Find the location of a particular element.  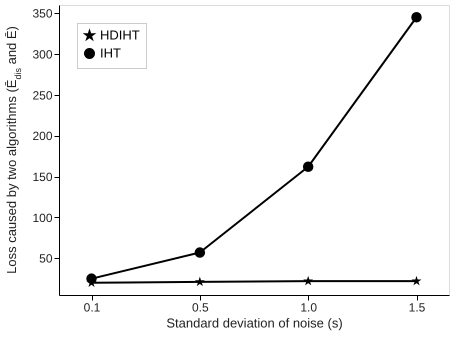

y-axis-title: Loss caused by two algorithms (Ēdis and Ē) is located at coordinates (13, 150).